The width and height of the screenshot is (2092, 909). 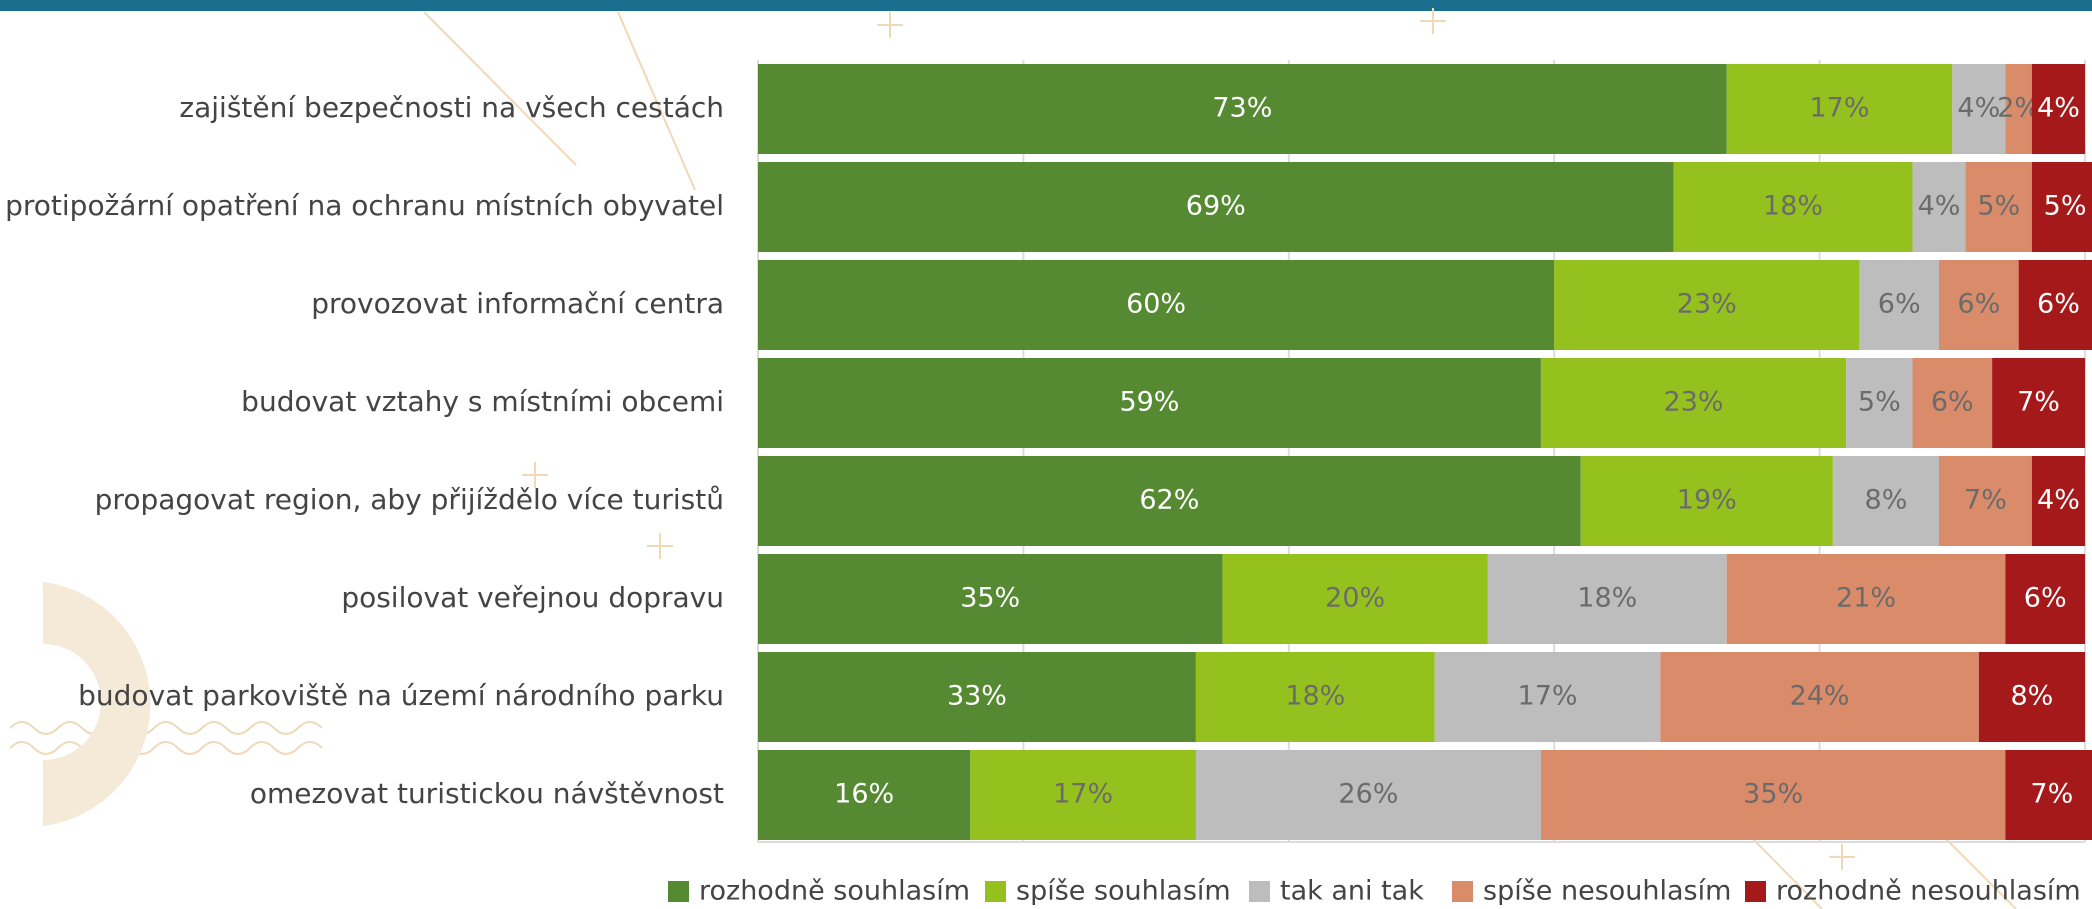 What do you see at coordinates (482, 401) in the screenshot?
I see `category-label: budovat vztahy s místními obcemi` at bounding box center [482, 401].